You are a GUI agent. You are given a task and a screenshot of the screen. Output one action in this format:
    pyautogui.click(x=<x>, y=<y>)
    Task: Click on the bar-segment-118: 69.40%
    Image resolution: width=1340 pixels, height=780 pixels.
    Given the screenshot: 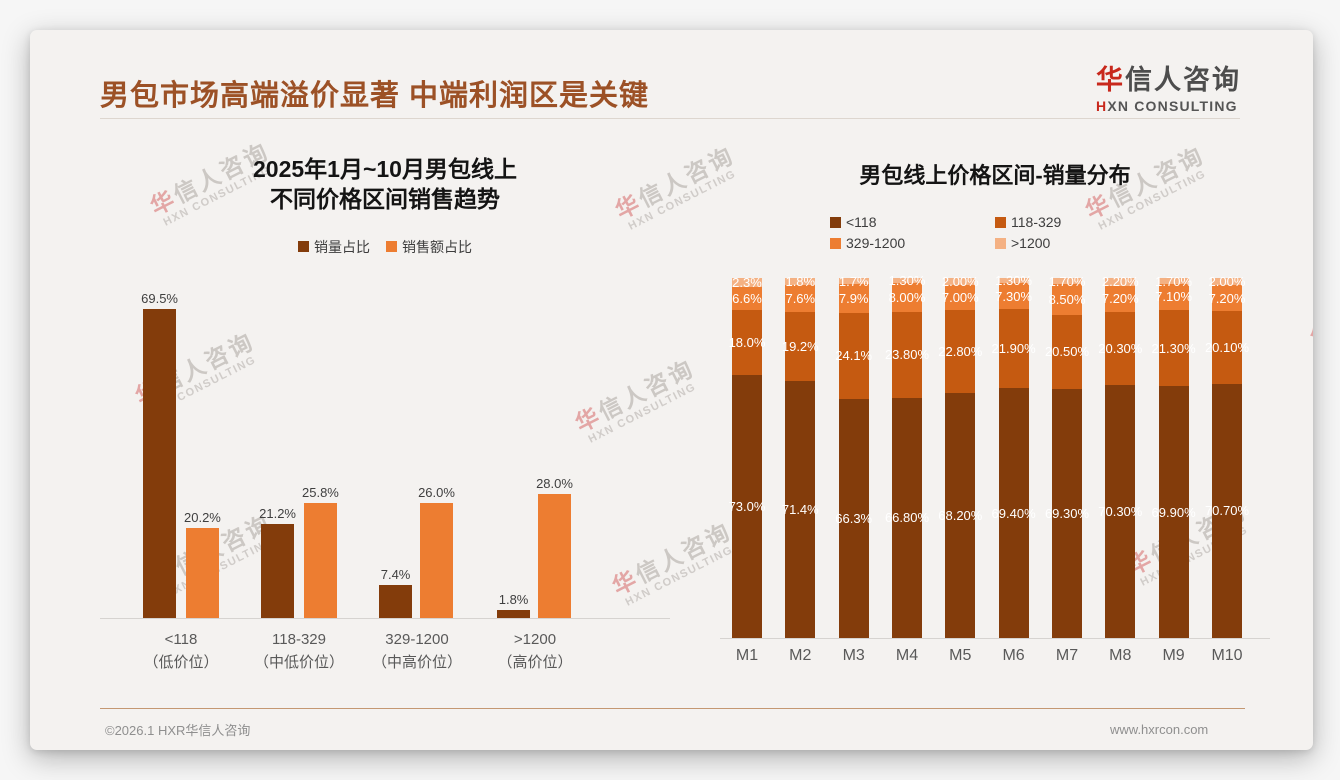 What is the action you would take?
    pyautogui.click(x=1014, y=513)
    